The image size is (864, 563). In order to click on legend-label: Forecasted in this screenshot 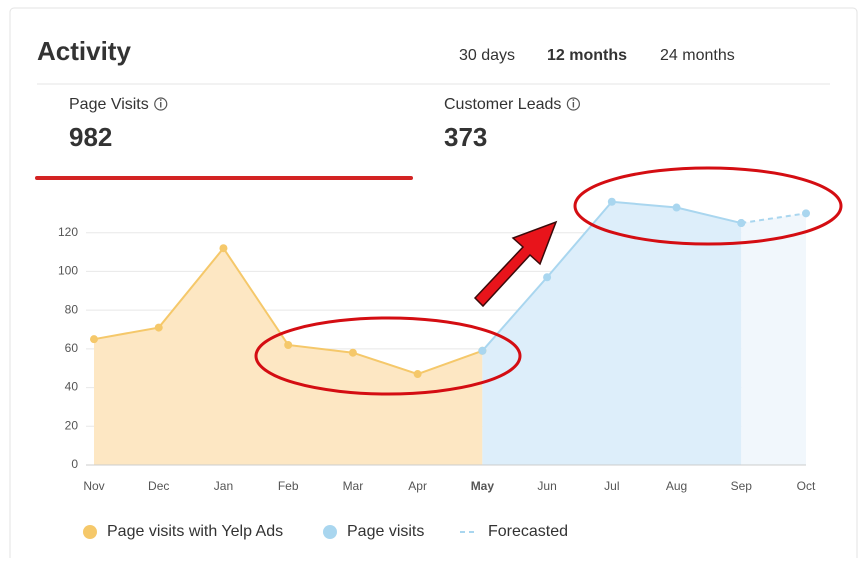, I will do `click(528, 531)`.